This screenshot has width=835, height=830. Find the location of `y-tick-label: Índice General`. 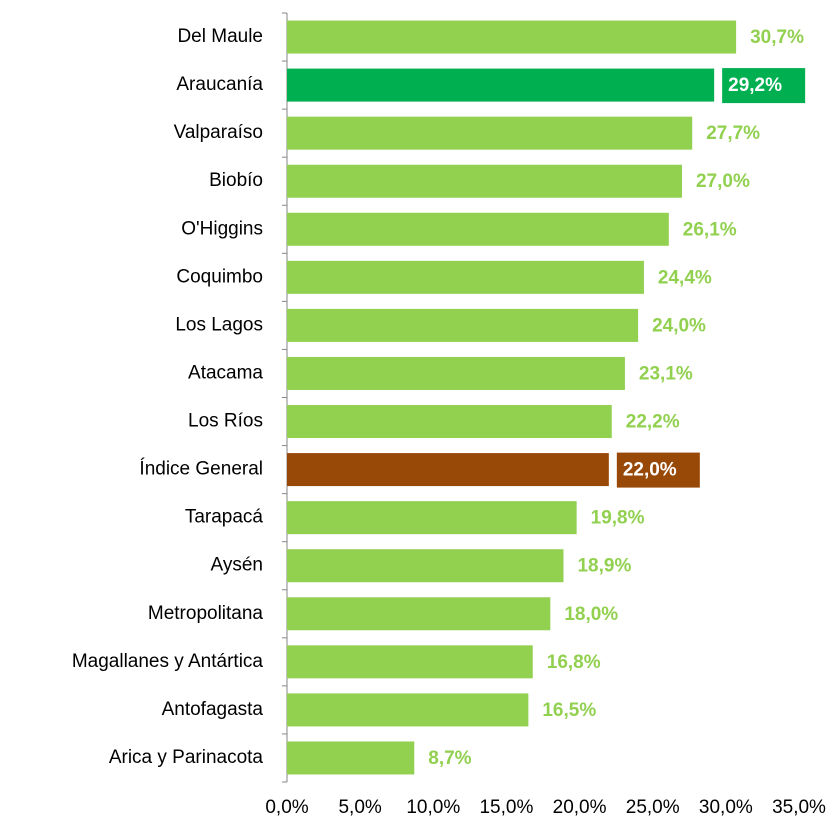

y-tick-label: Índice General is located at coordinates (201, 469).